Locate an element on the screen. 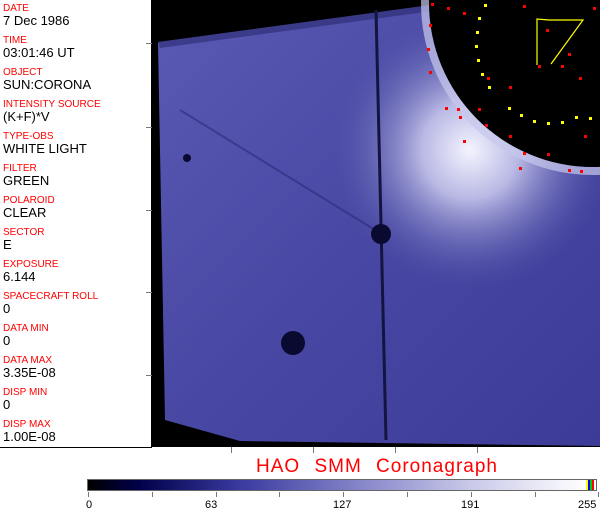 This screenshot has width=600, height=512. field-date: DATE 7 Dec 1986 is located at coordinates (36, 15).